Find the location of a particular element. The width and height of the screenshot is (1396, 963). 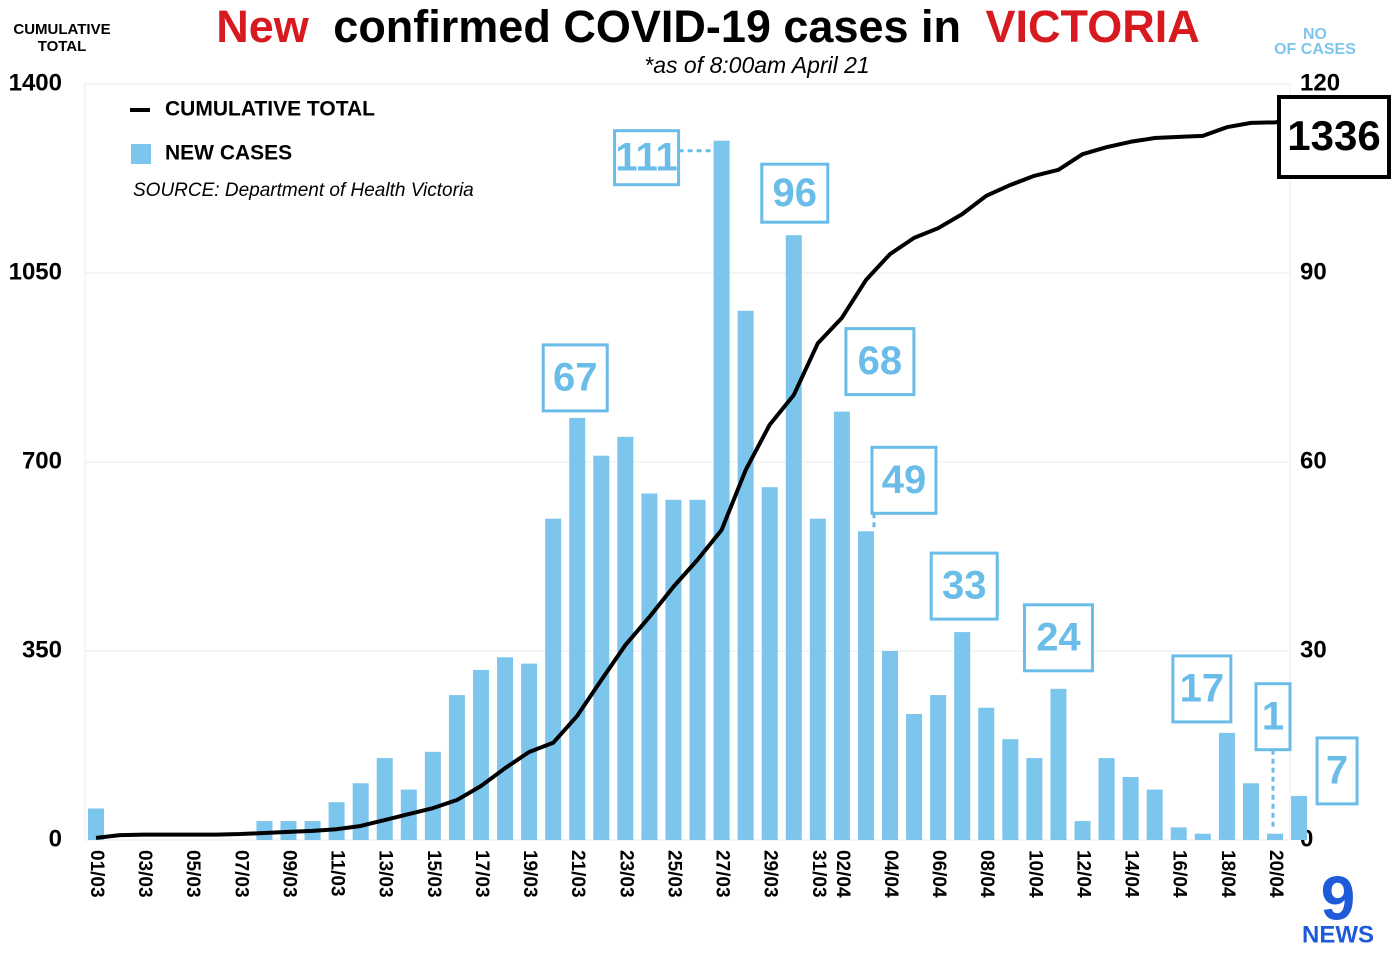

end-label-box is located at coordinates (1334, 137).